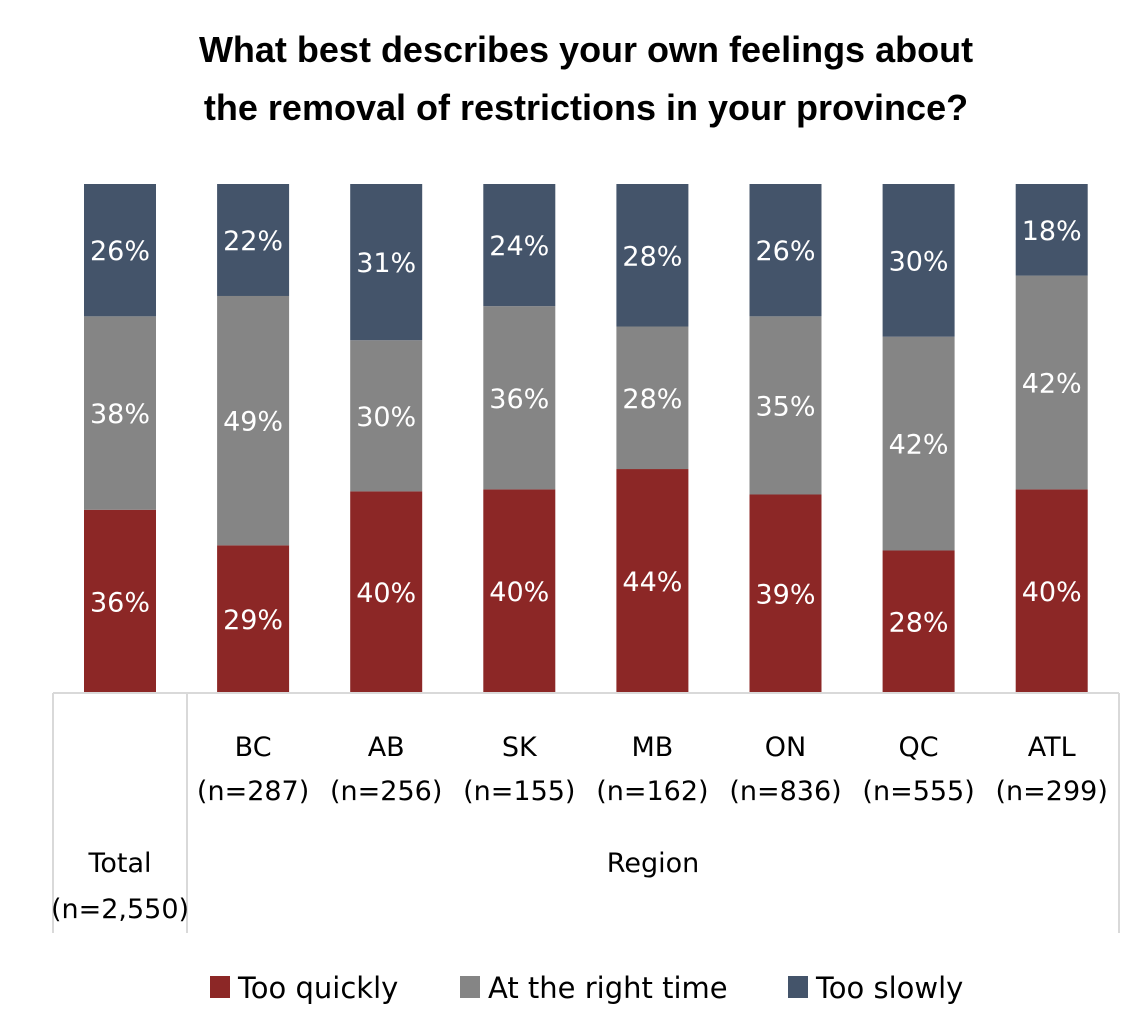 This screenshot has height=1034, width=1148. I want to click on bar-sk-right-time, so click(519, 398).